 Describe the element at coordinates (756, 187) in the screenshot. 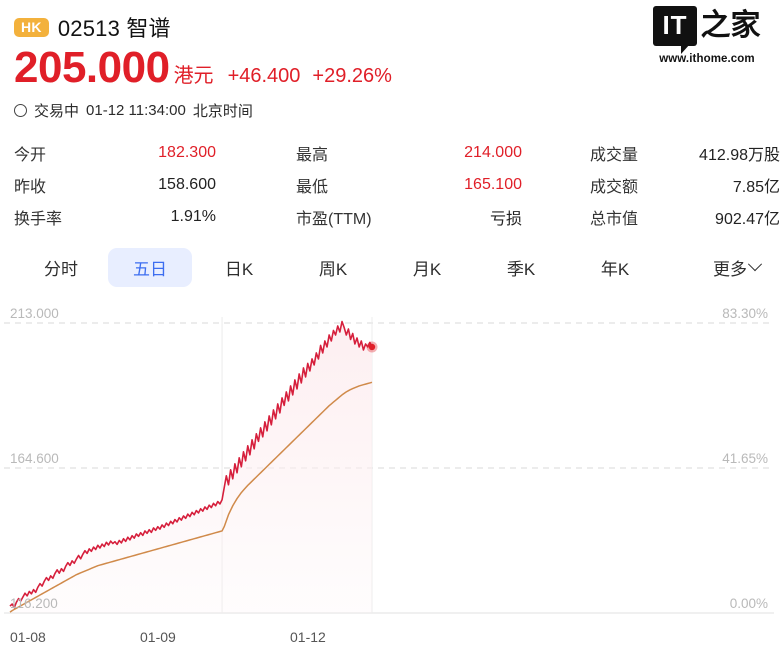

I see `stat-value: 7.85亿` at that location.